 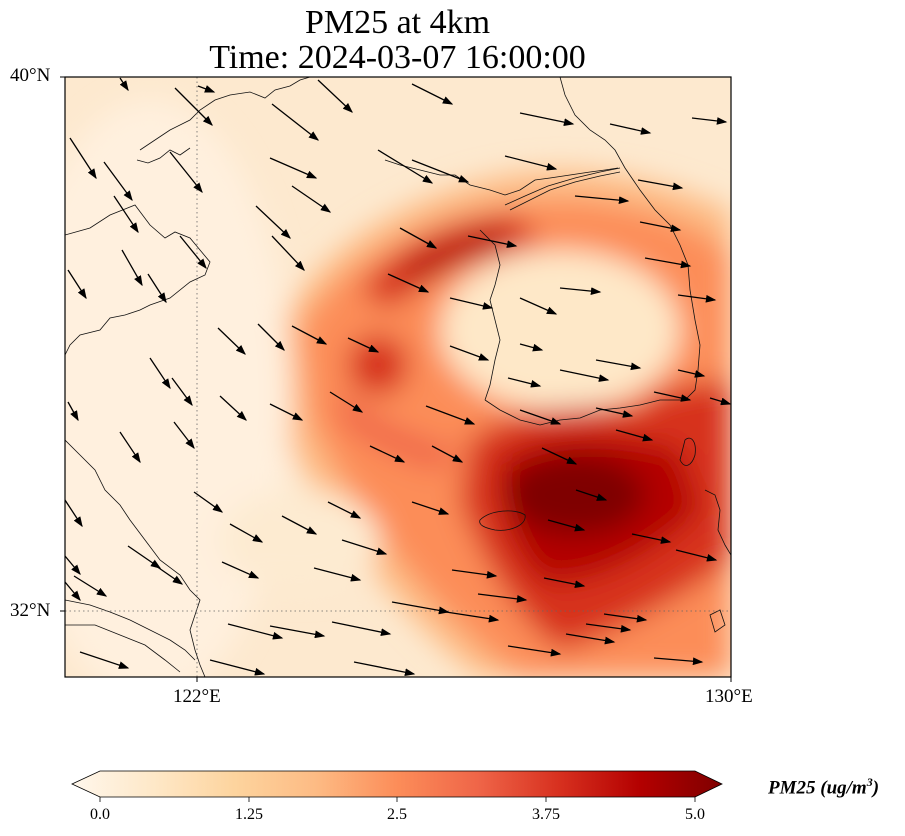 I want to click on lon-label-122e: 122°E, so click(x=197, y=697).